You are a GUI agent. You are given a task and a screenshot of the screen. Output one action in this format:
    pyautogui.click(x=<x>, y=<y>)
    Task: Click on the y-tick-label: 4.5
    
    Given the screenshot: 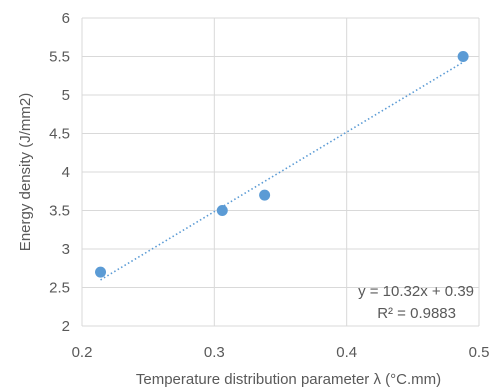 What is the action you would take?
    pyautogui.click(x=59, y=134)
    